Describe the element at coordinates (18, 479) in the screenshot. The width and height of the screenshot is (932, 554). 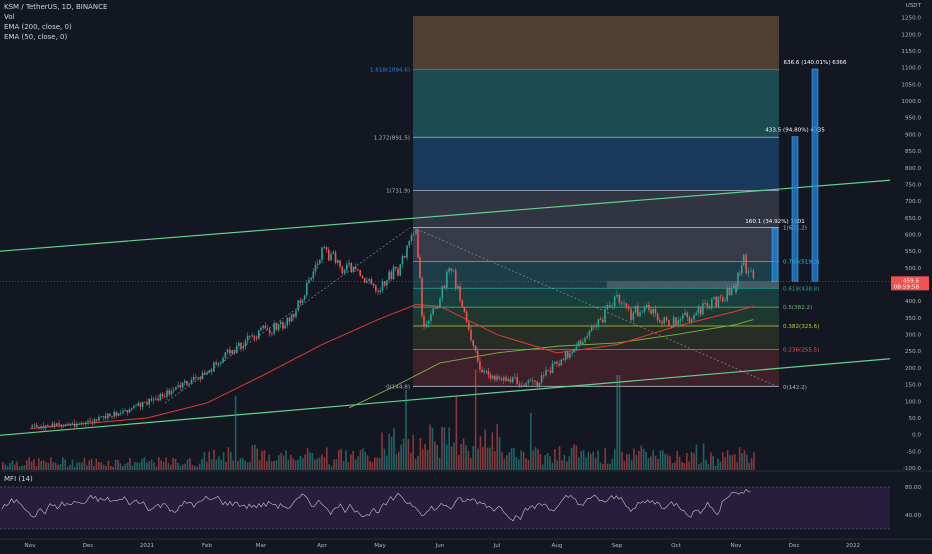
I see `mfi-indicator-label: MFI (14)` at that location.